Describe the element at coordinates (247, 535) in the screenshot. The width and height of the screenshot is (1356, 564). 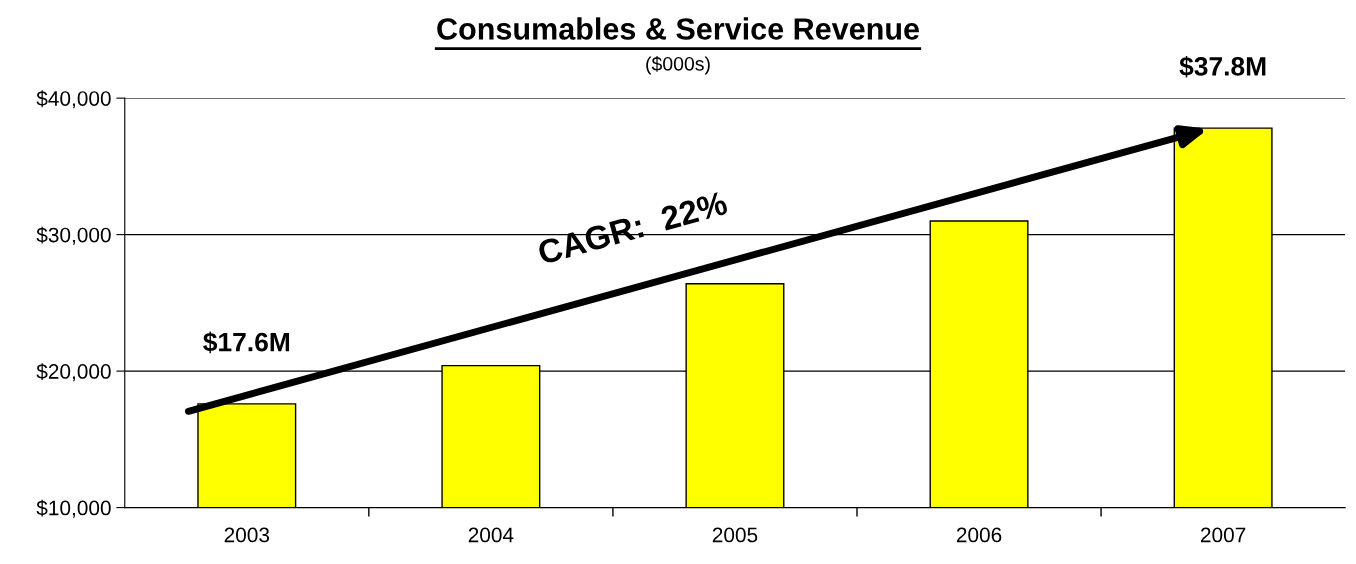
I see `x-tick-label: 2003` at that location.